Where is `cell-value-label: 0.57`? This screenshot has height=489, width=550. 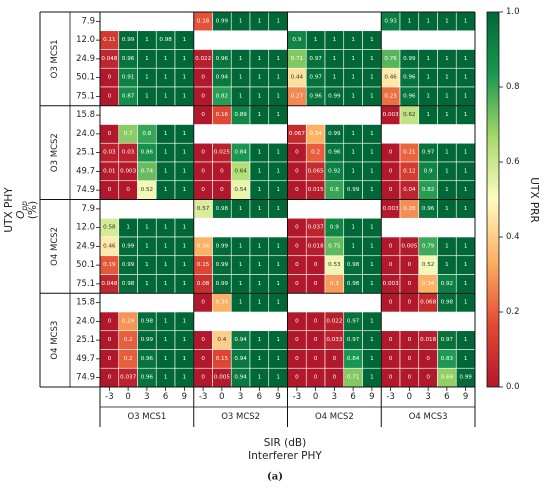
cell-value-label: 0.57 is located at coordinates (203, 209).